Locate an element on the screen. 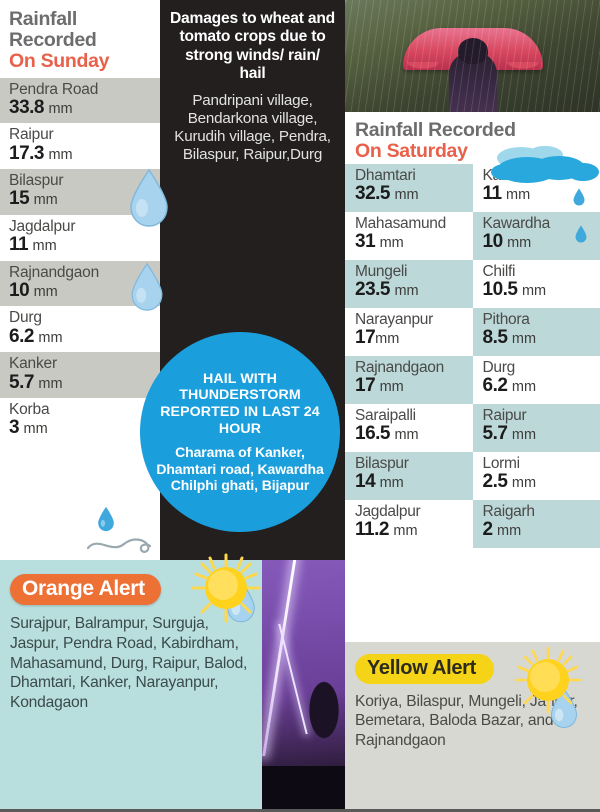 This screenshot has width=600, height=812. rainfall-number: 17 is located at coordinates (365, 337).